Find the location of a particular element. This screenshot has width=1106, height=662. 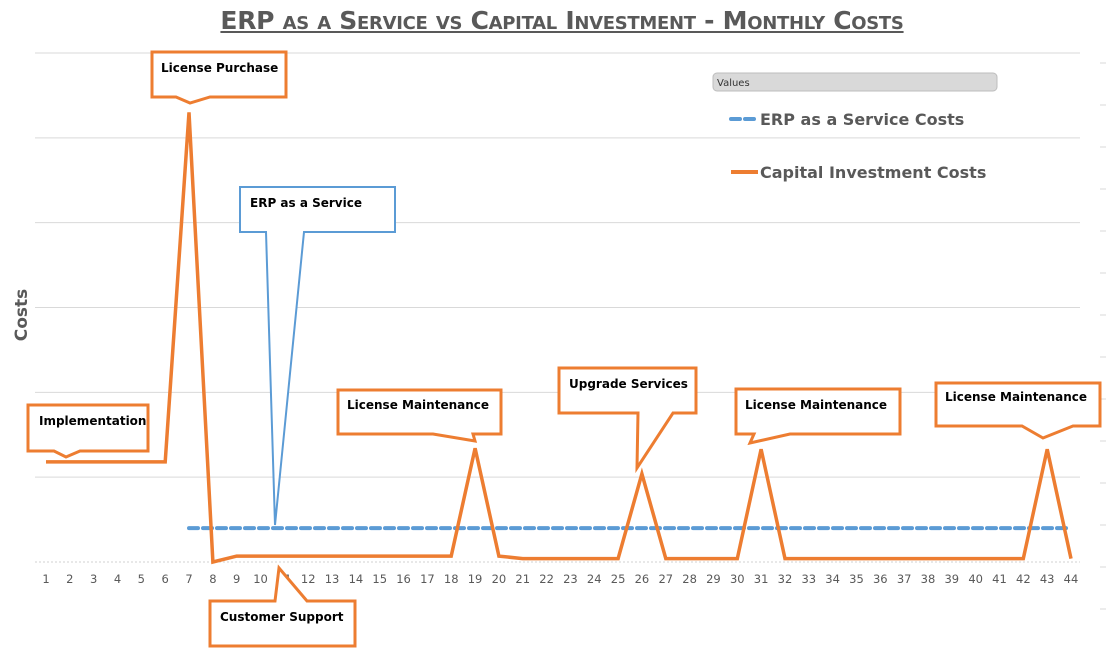

x-tick-label: 16 is located at coordinates (403, 579).